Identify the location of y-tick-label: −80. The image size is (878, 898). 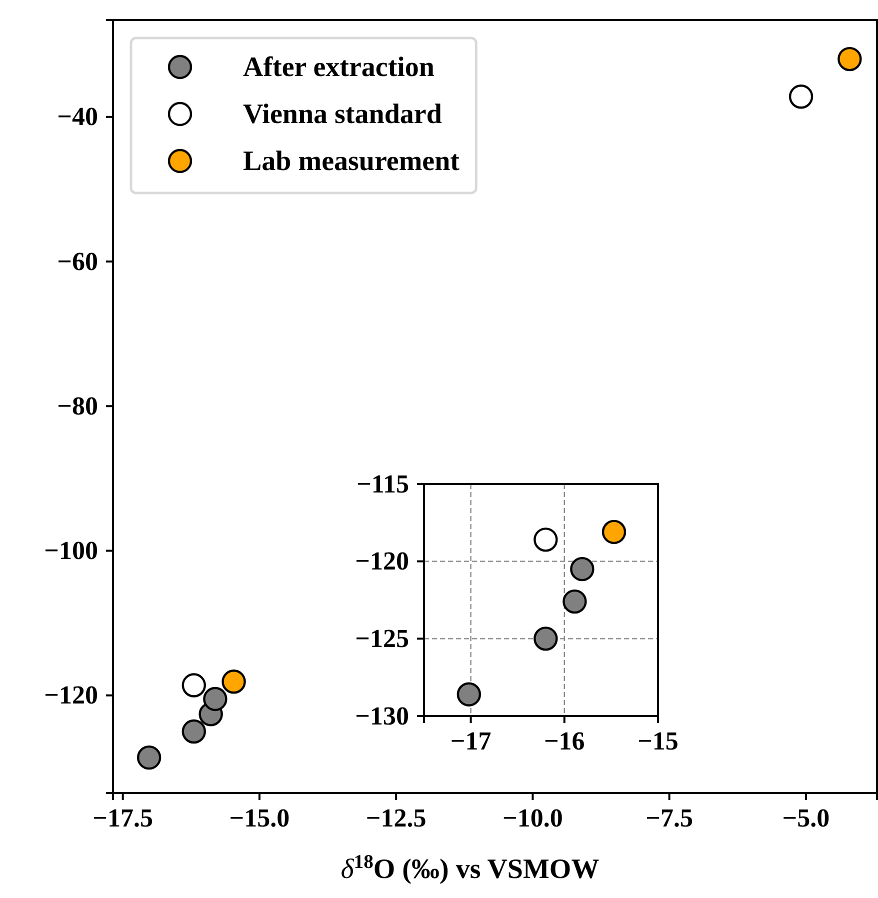
(77, 405).